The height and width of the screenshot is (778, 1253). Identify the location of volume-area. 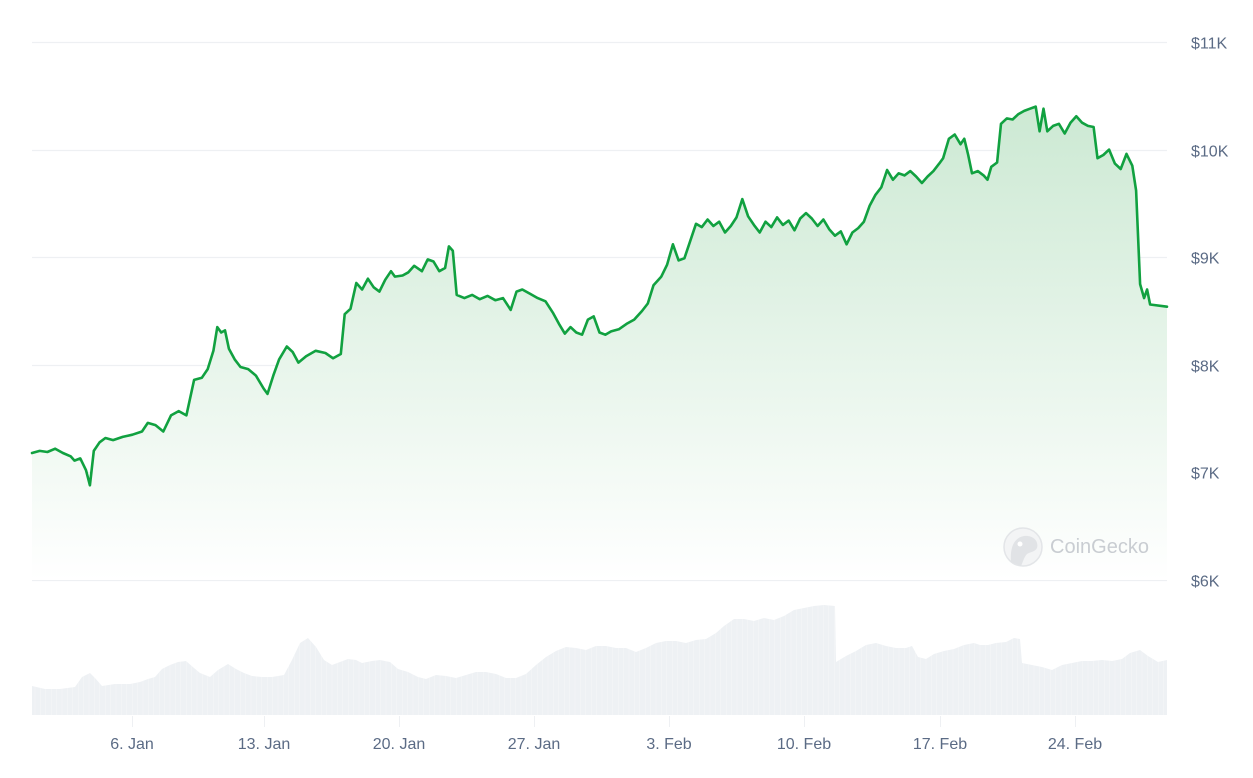
(599, 660).